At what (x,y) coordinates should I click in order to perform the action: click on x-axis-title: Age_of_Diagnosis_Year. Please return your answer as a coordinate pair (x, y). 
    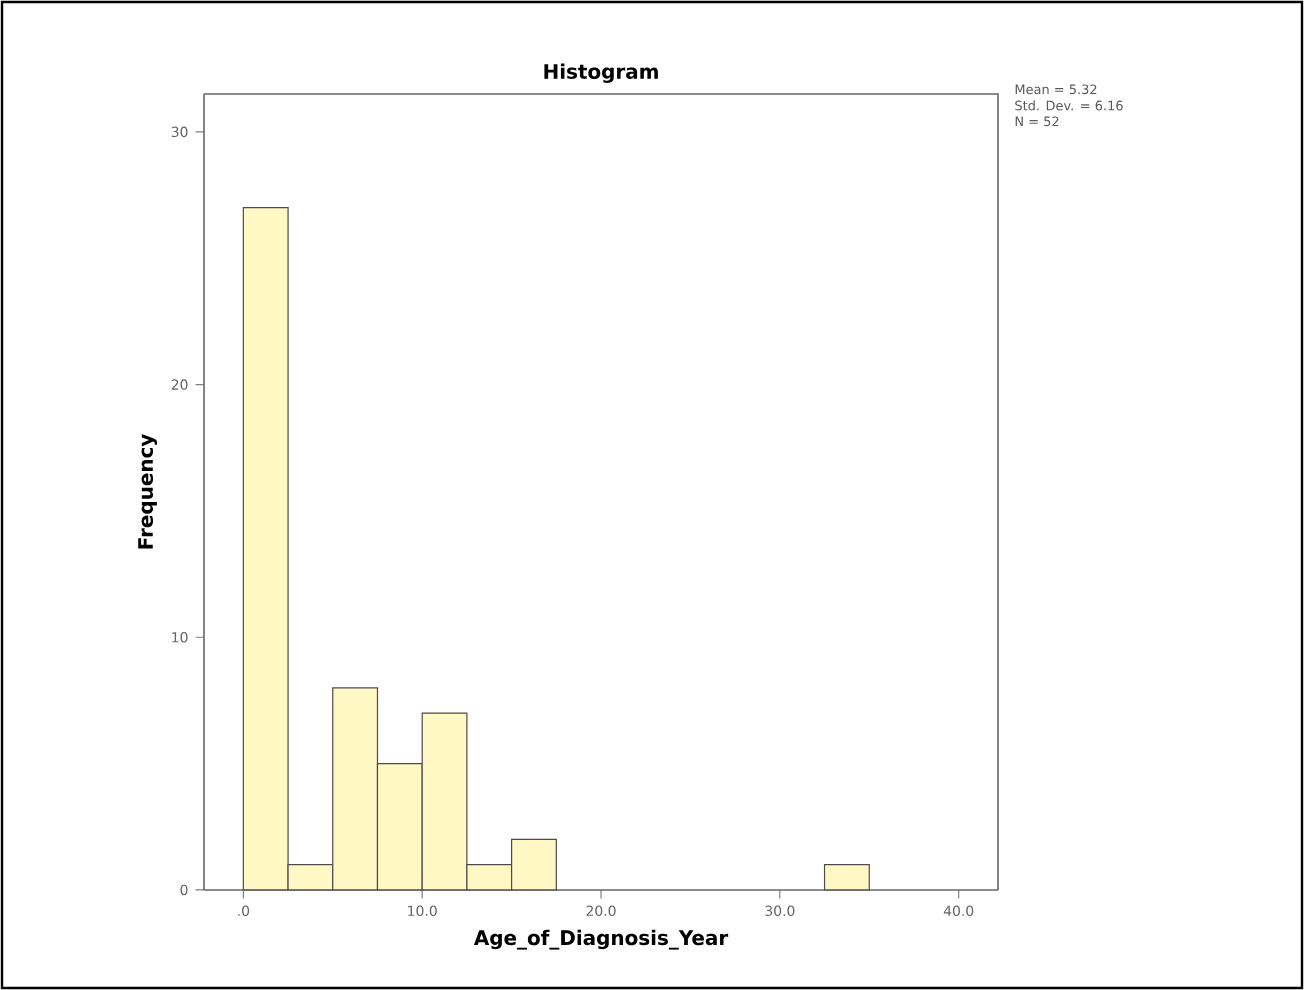
    Looking at the image, I should click on (601, 939).